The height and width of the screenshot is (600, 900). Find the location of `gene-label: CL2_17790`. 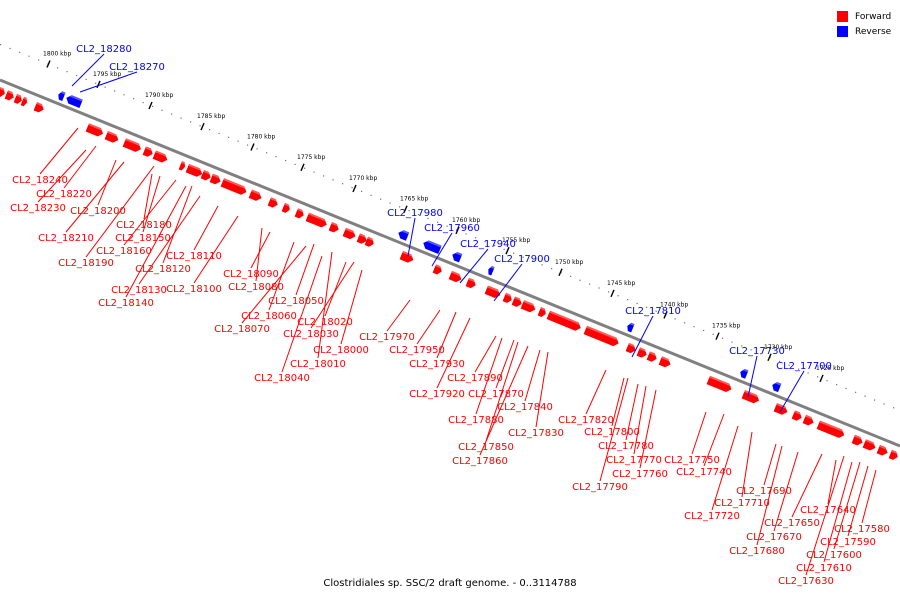

gene-label: CL2_17790 is located at coordinates (600, 435).